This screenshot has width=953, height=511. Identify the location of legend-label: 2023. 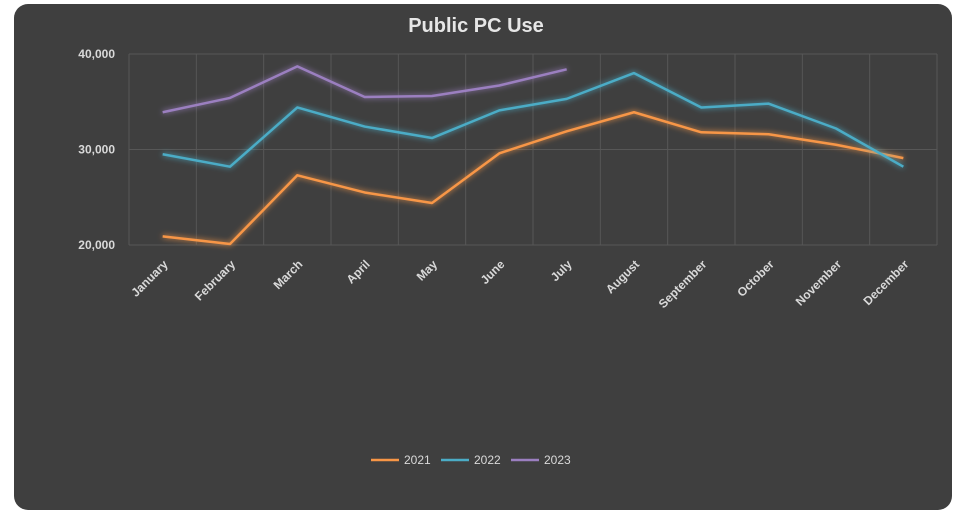
(557, 460).